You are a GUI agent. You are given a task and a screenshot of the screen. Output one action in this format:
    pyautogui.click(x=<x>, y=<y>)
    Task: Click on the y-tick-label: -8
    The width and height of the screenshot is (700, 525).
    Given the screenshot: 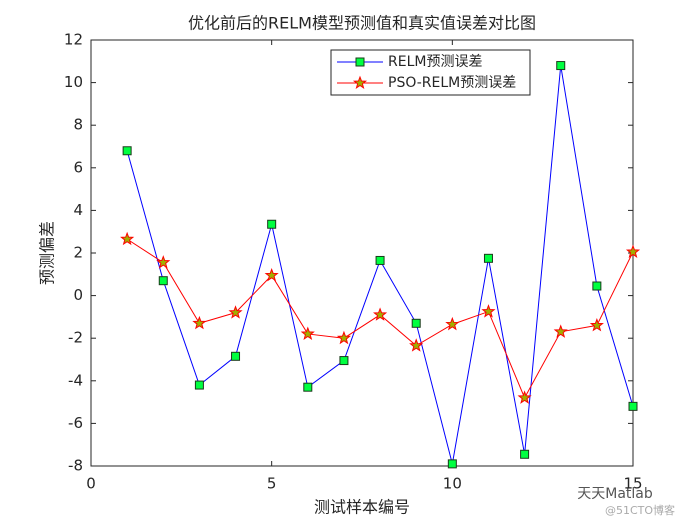 What is the action you would take?
    pyautogui.click(x=75, y=466)
    